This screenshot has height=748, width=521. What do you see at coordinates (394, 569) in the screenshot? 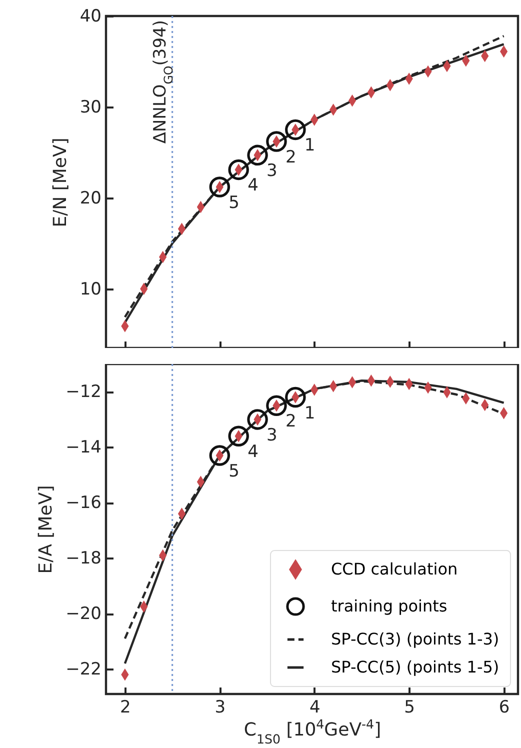
I see `legend-label: CCD calculation` at bounding box center [394, 569].